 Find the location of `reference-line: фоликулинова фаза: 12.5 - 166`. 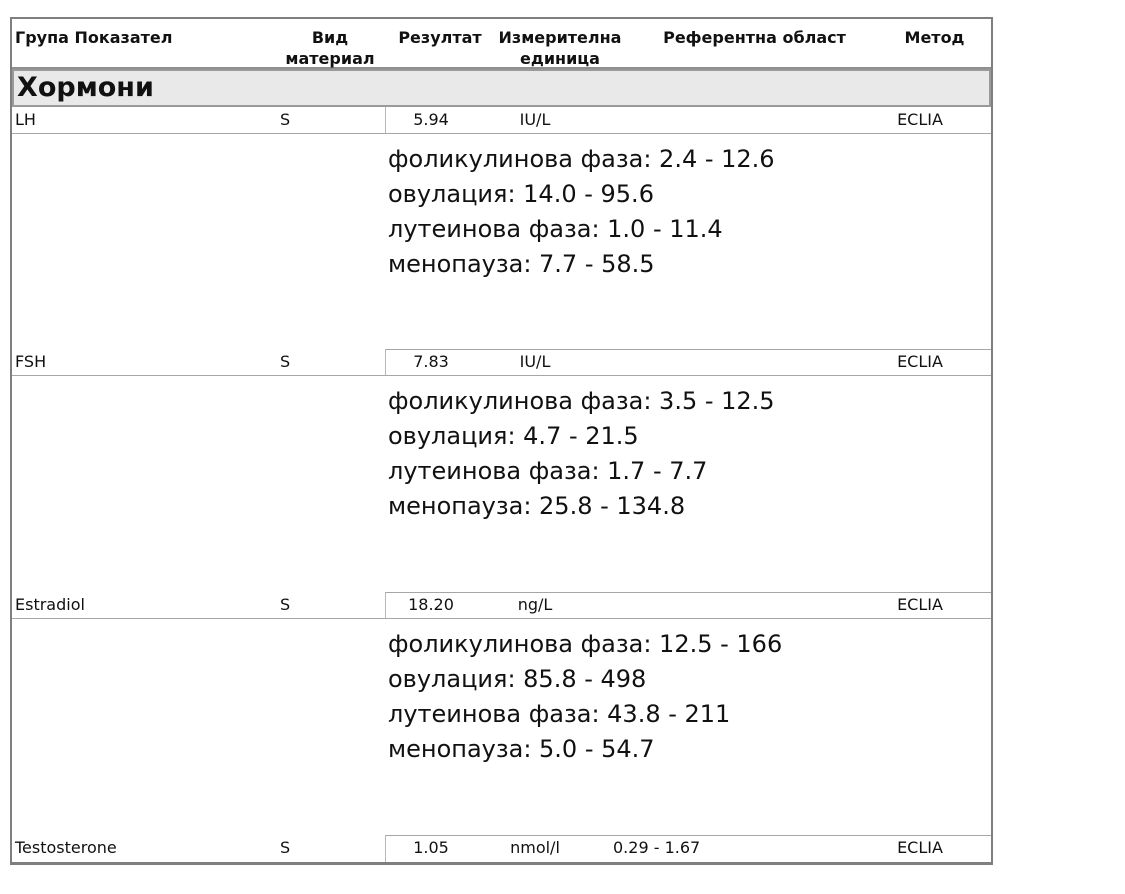

reference-line: фоликулинова фаза: 12.5 - 166 is located at coordinates (585, 644).